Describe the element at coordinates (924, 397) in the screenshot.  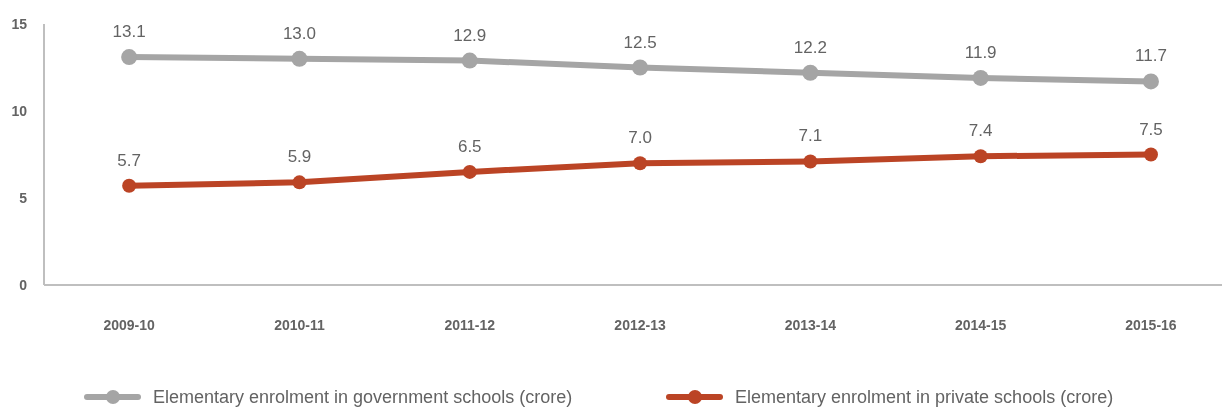
I see `legend-label: Elementary enrolment in private schools (crore)` at that location.